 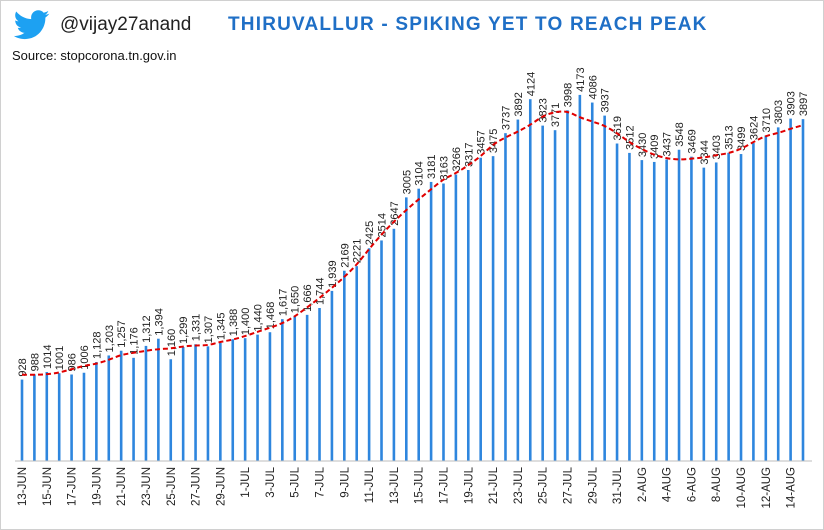 What do you see at coordinates (792, 488) in the screenshot?
I see `x-tick-label: 14-AUG` at bounding box center [792, 488].